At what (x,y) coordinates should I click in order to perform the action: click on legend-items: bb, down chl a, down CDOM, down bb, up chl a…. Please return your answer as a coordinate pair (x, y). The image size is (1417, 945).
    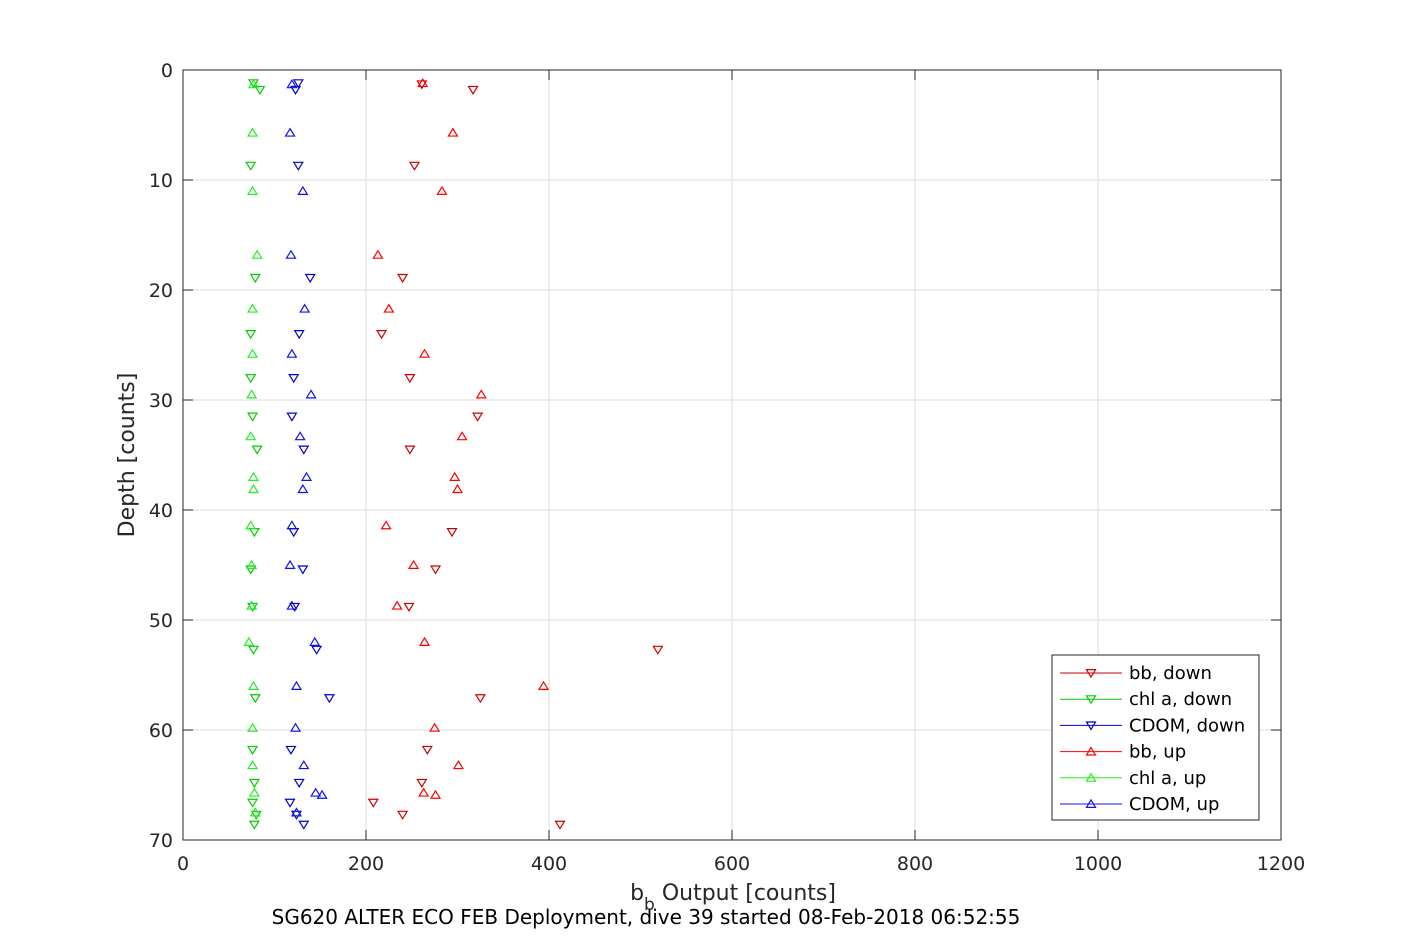
    Looking at the image, I should click on (1152, 739).